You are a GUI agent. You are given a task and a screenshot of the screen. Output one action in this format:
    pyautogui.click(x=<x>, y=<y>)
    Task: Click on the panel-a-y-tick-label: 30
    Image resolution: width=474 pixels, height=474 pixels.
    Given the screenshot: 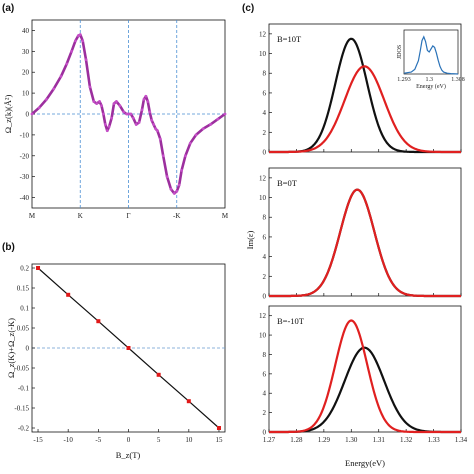 What is the action you would take?
    pyautogui.click(x=26, y=52)
    